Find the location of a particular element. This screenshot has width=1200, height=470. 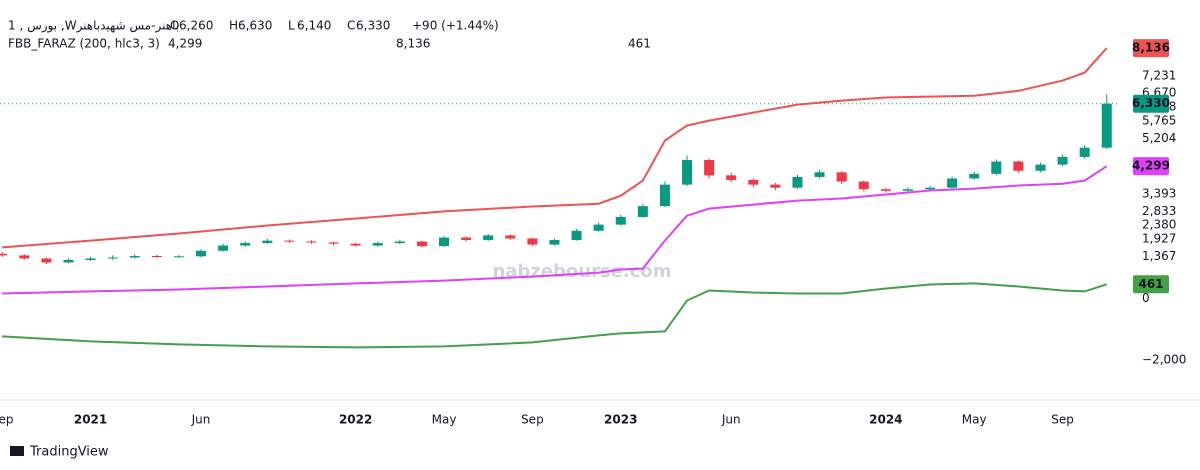

ohlc-label: C is located at coordinates (351, 26).